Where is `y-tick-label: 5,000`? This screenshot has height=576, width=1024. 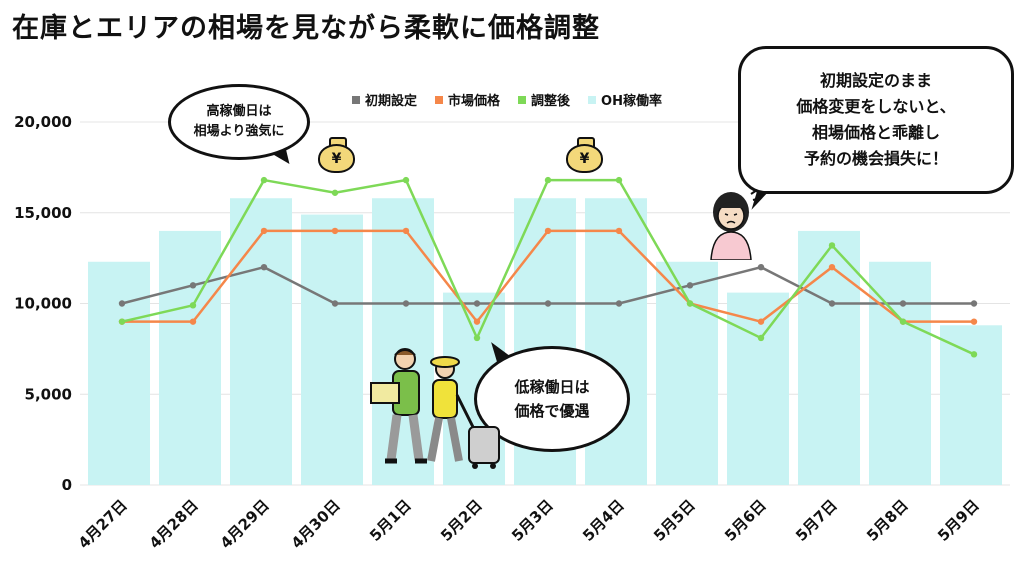 y-tick-label: 5,000 is located at coordinates (48, 394).